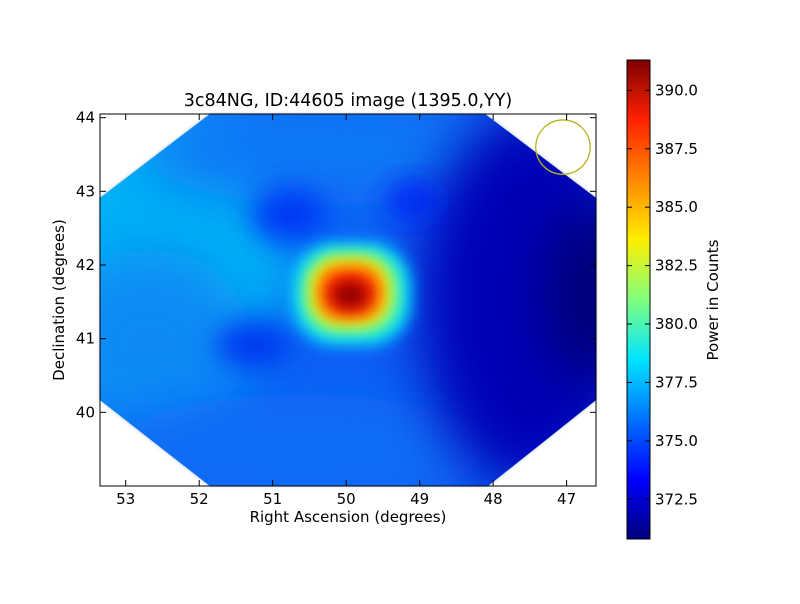  I want to click on heatmap-left-lower, so click(175, 340).